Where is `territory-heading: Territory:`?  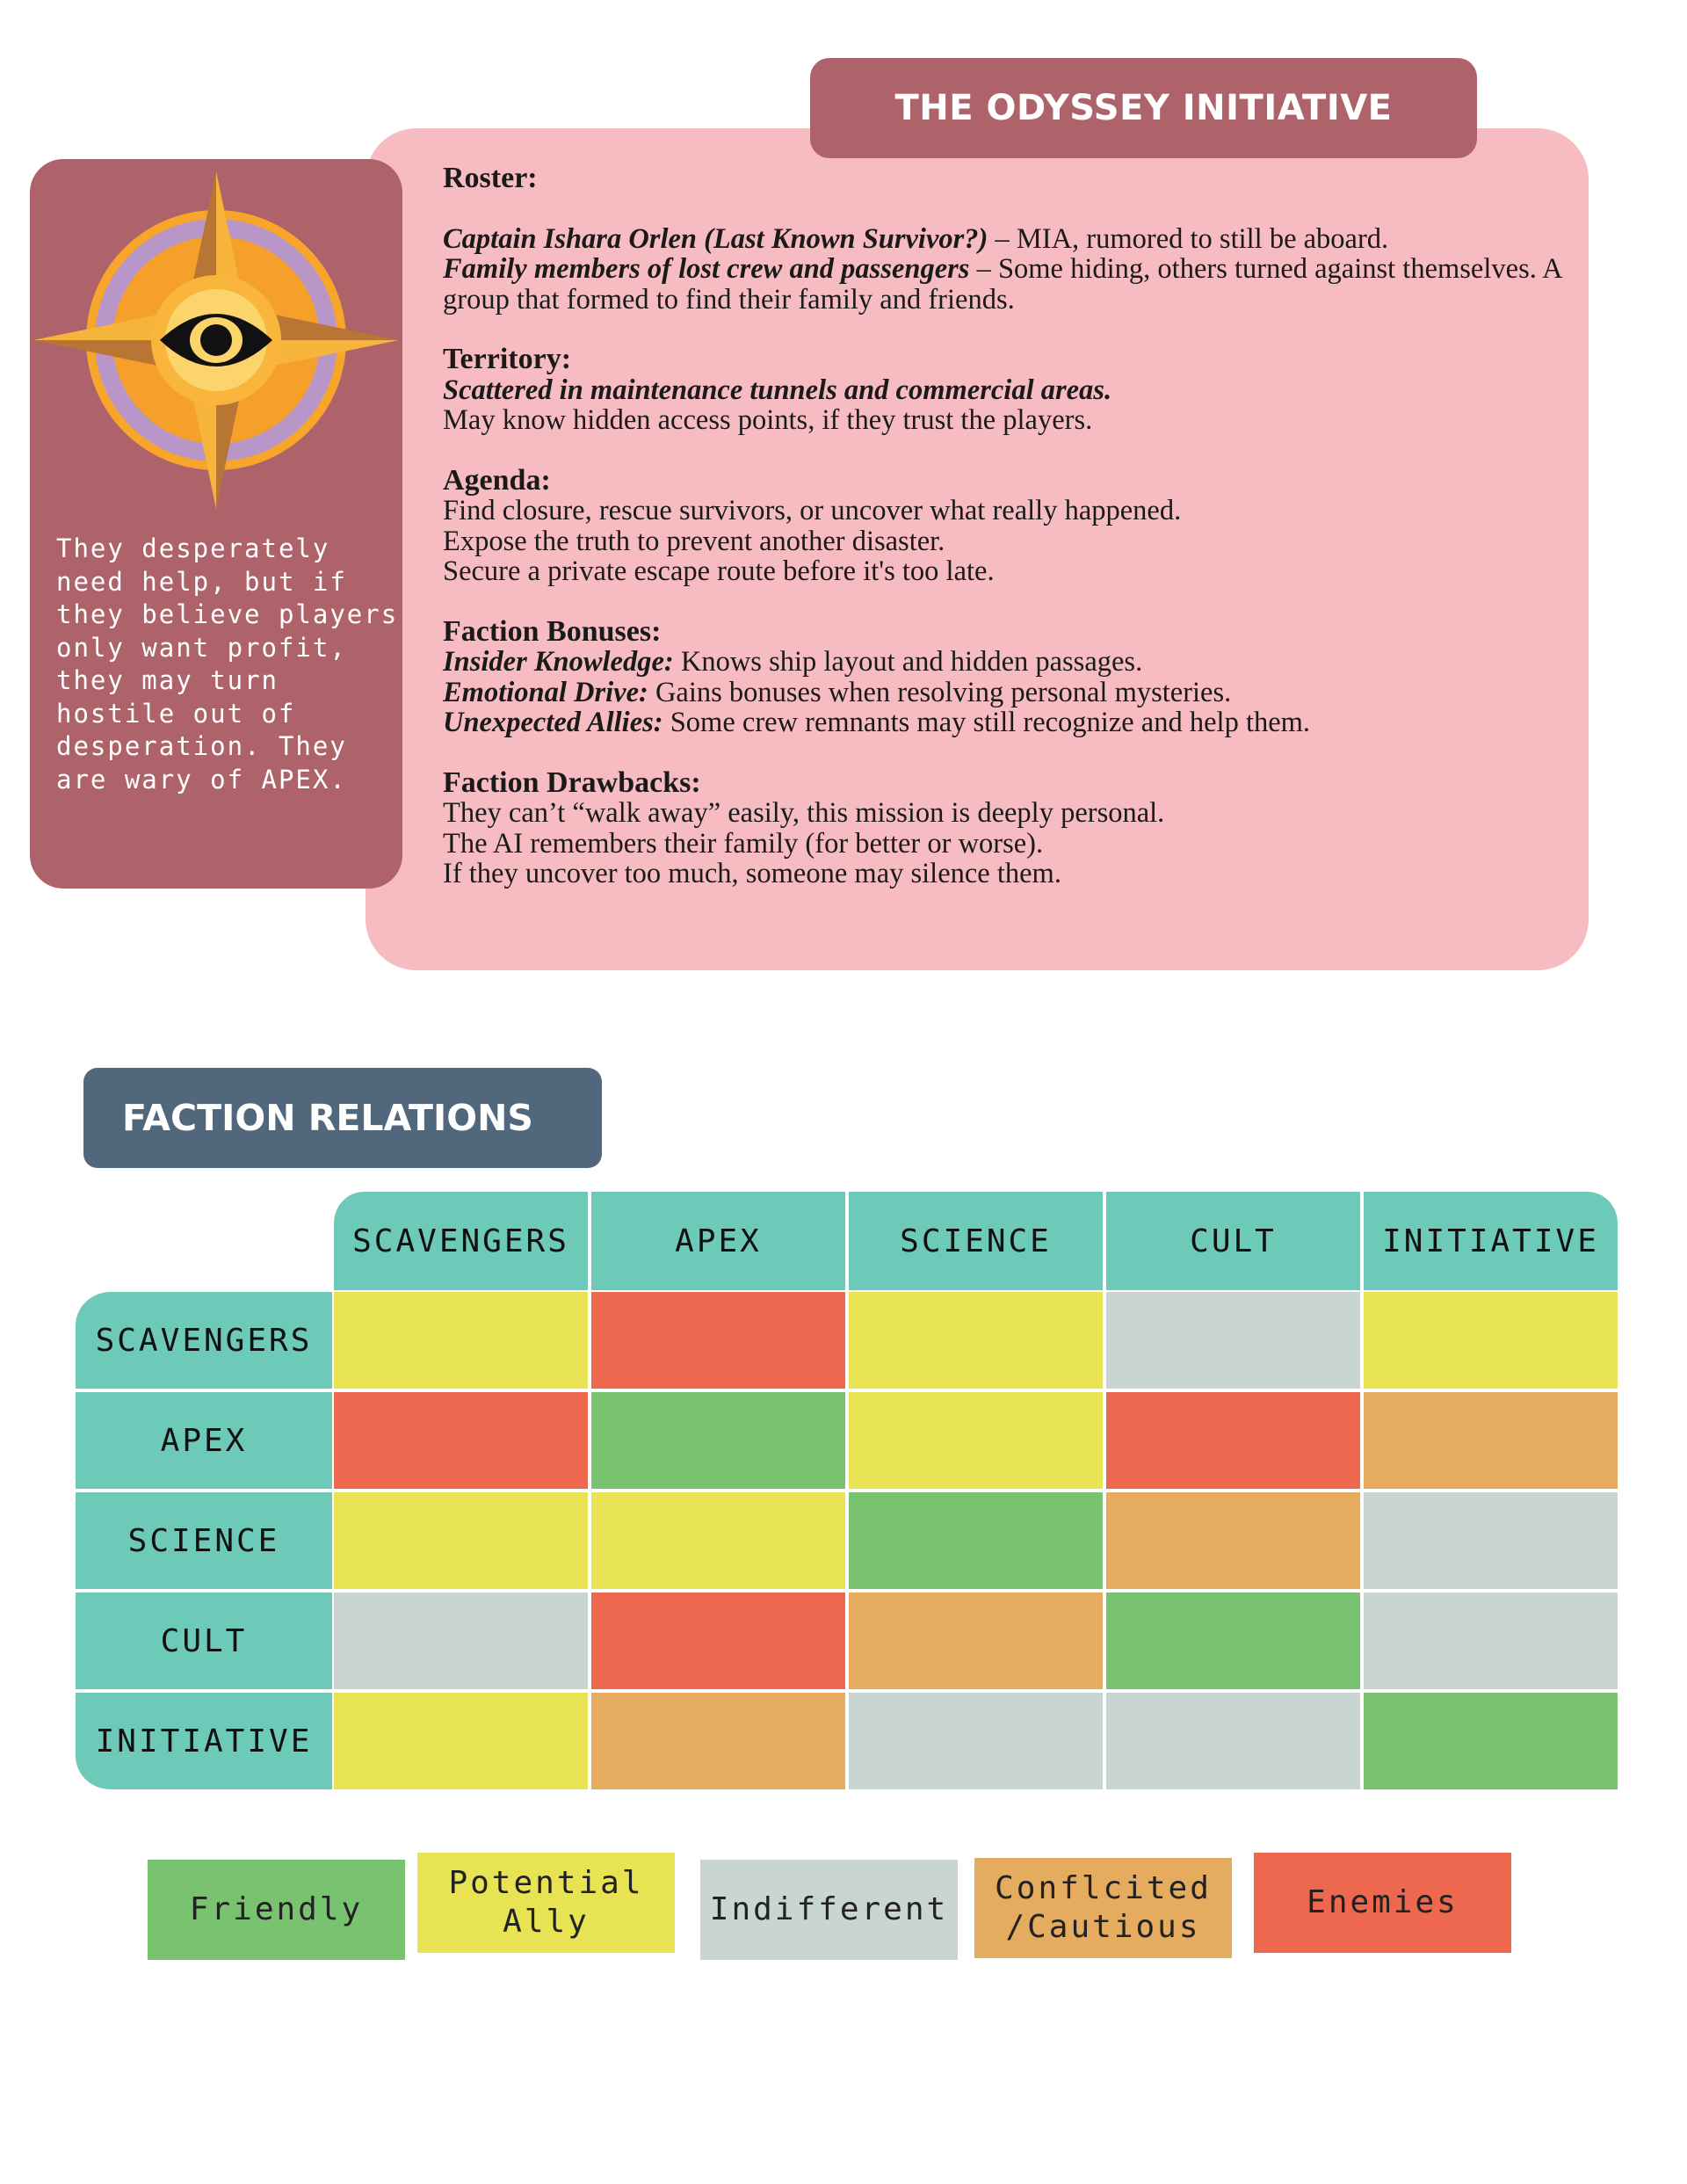 territory-heading: Territory: is located at coordinates (507, 359).